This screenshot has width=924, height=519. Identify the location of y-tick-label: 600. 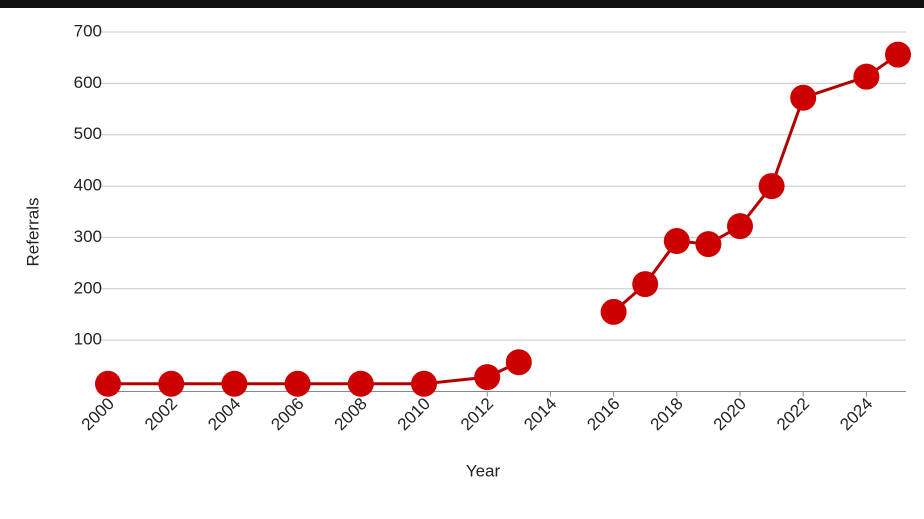
(88, 82).